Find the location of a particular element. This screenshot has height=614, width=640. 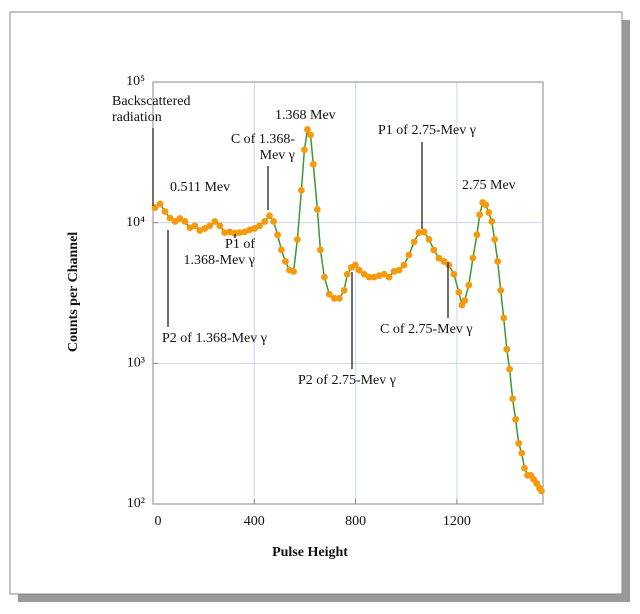

x-tick-label: 400 is located at coordinates (254, 521).